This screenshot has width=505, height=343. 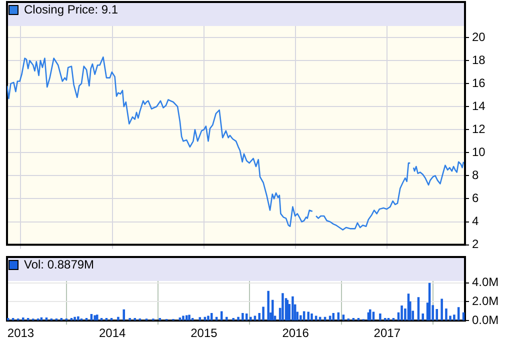 What do you see at coordinates (59, 264) in the screenshot?
I see `legend-label: Vol: 0.8879M` at bounding box center [59, 264].